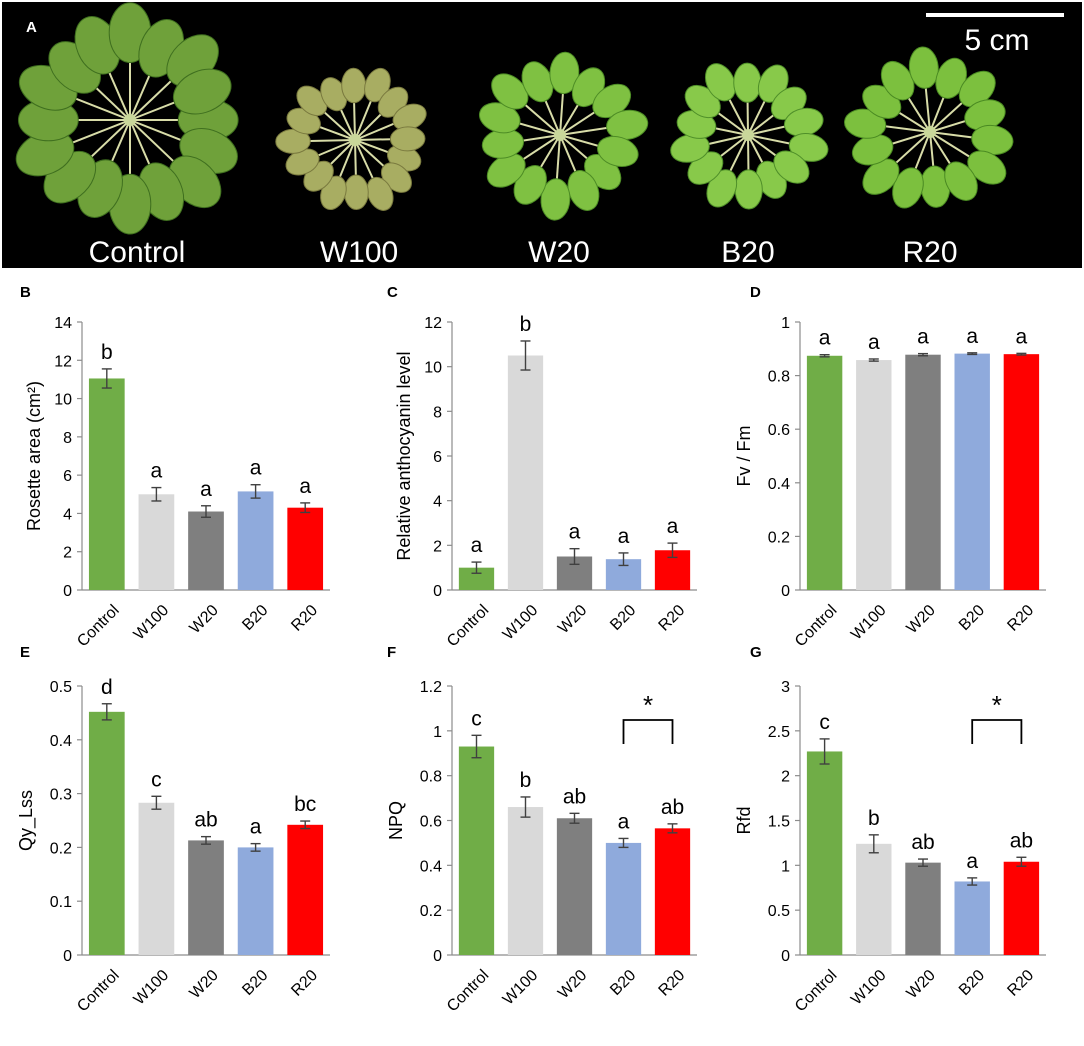 The width and height of the screenshot is (1084, 1046). Describe the element at coordinates (997, 731) in the screenshot. I see `significance-bracket` at that location.